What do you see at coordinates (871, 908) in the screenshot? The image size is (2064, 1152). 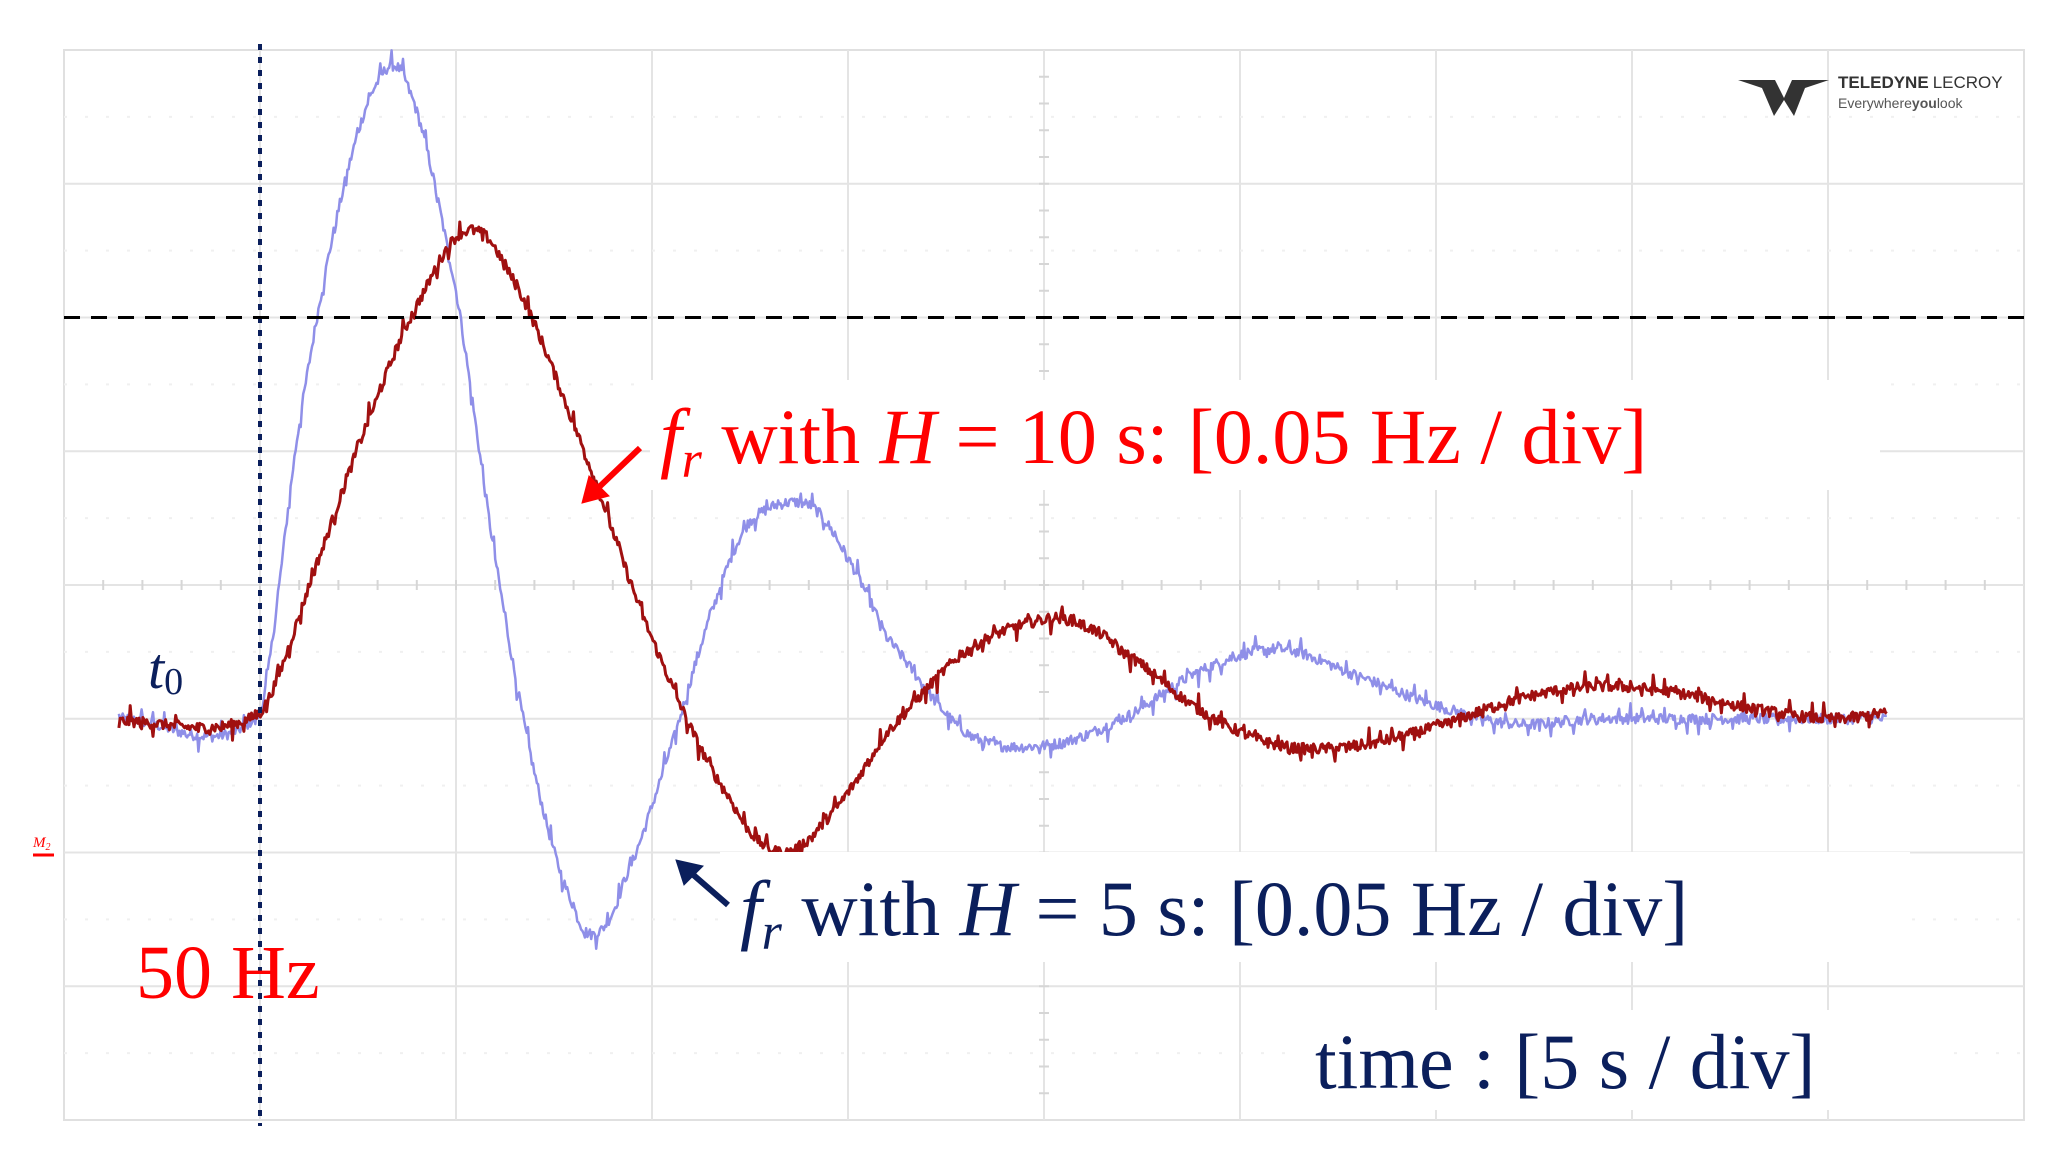 I see `series-2-label-mid: with` at bounding box center [871, 908].